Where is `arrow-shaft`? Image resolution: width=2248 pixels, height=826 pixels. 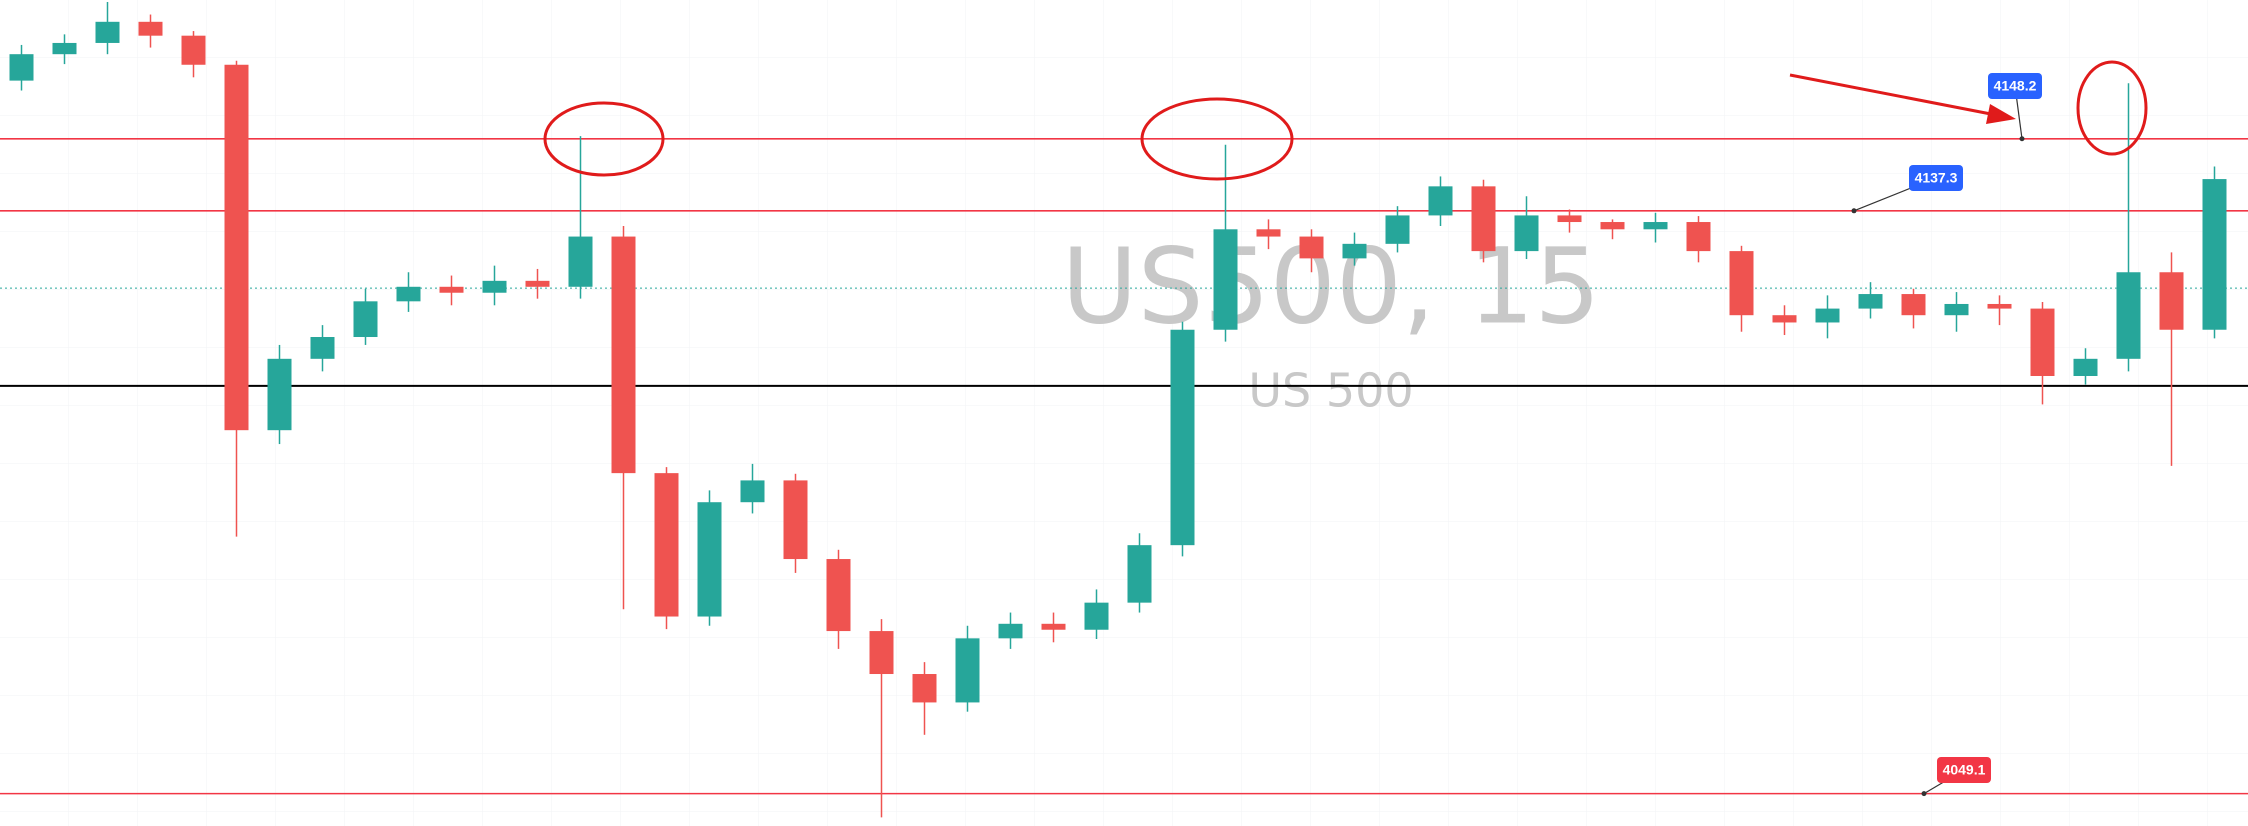
arrow-shaft is located at coordinates (1893, 95).